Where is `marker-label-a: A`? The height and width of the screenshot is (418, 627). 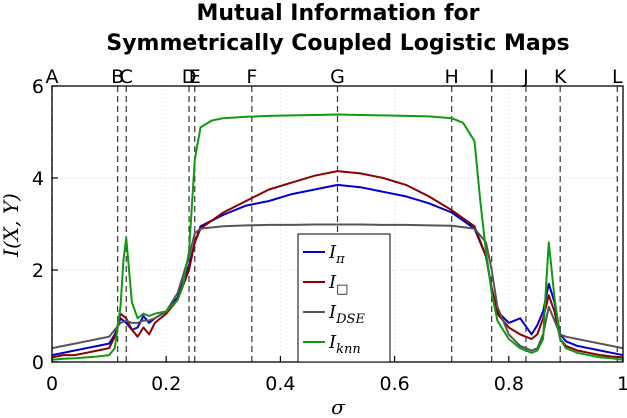
marker-label-a: A is located at coordinates (52, 77).